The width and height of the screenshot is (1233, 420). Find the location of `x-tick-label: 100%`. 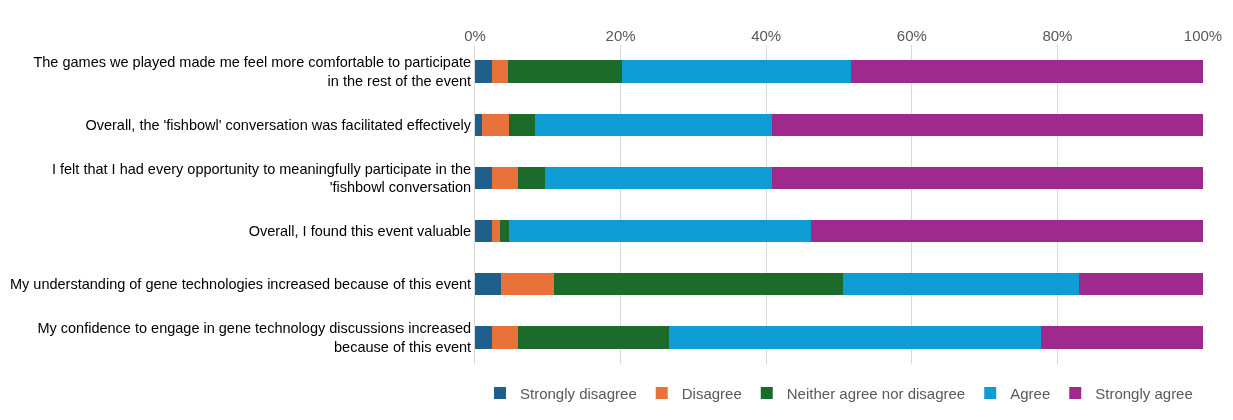

x-tick-label: 100% is located at coordinates (1203, 35).